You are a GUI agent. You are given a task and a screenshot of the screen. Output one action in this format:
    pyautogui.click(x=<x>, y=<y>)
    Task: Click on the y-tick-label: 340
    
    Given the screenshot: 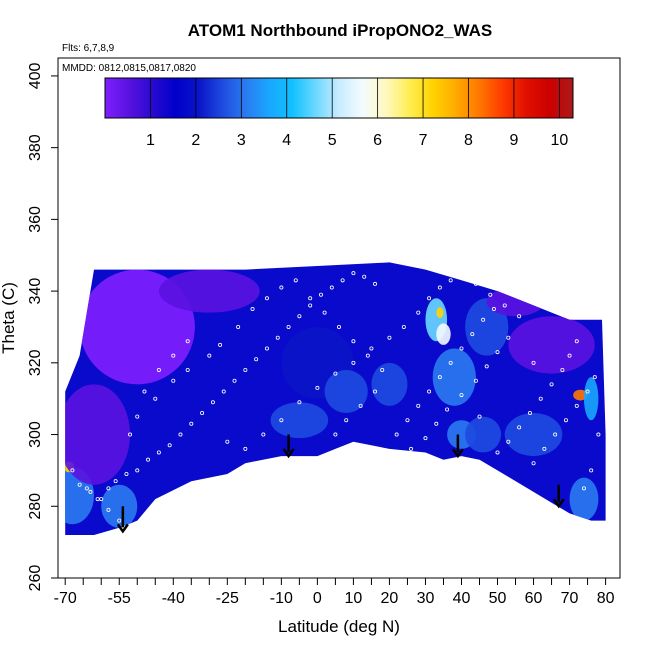 What is the action you would take?
    pyautogui.click(x=35, y=291)
    